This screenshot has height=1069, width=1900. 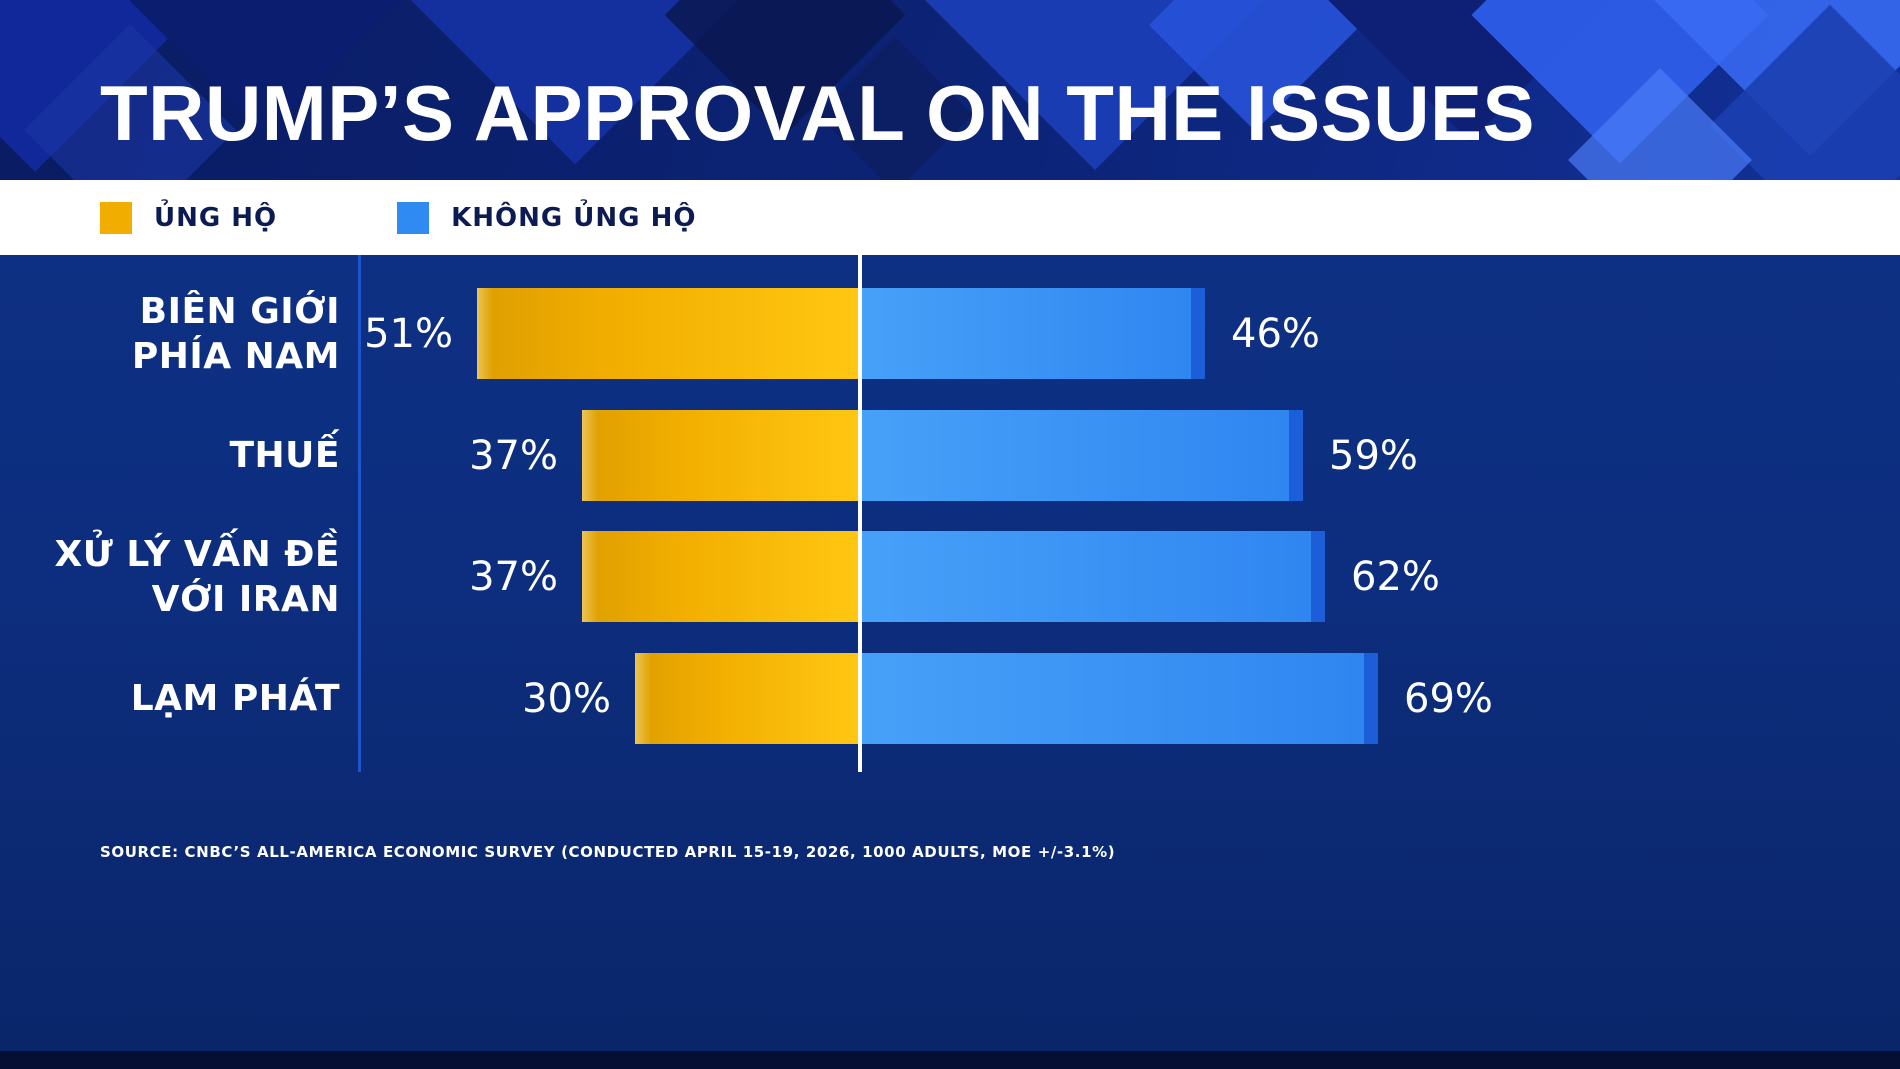 What do you see at coordinates (235, 333) in the screenshot?
I see `category-label: BIÊN GIỚI PHÍA NAM` at bounding box center [235, 333].